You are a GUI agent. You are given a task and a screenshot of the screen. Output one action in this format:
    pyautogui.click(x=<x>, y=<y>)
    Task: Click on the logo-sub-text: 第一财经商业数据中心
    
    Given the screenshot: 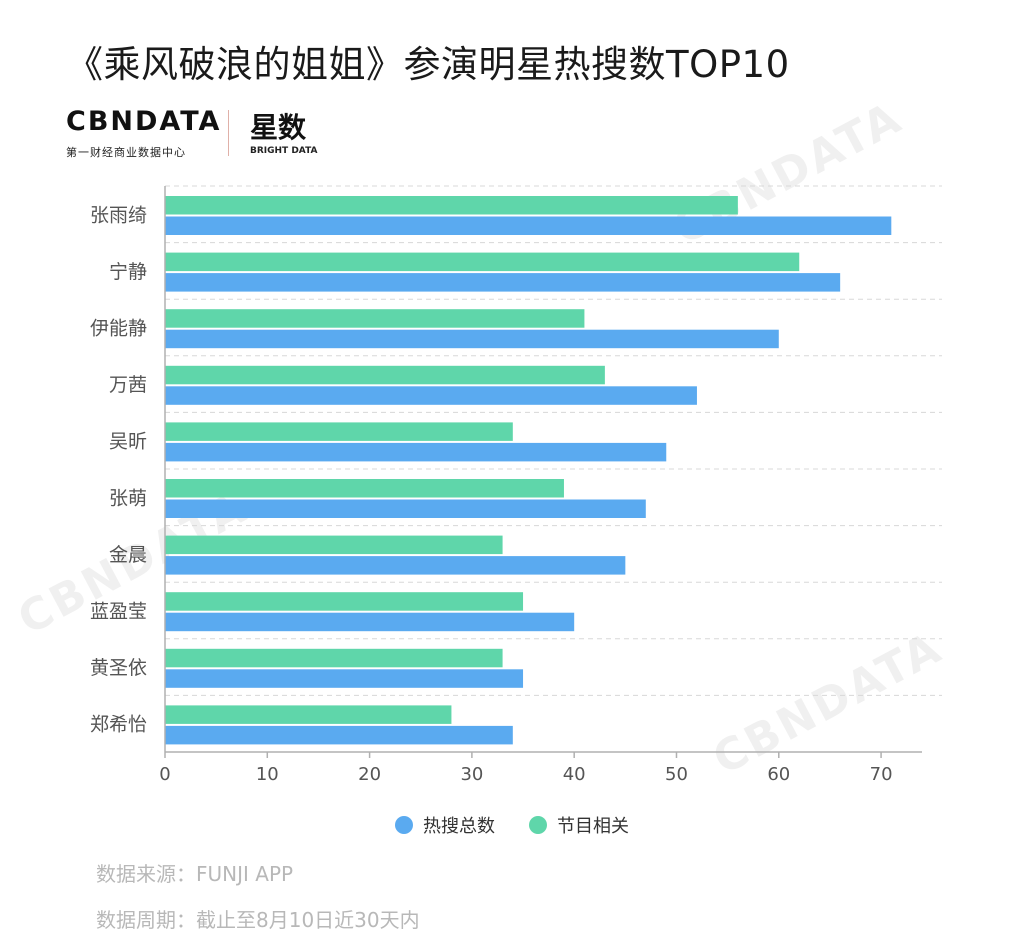 What is the action you would take?
    pyautogui.click(x=126, y=152)
    